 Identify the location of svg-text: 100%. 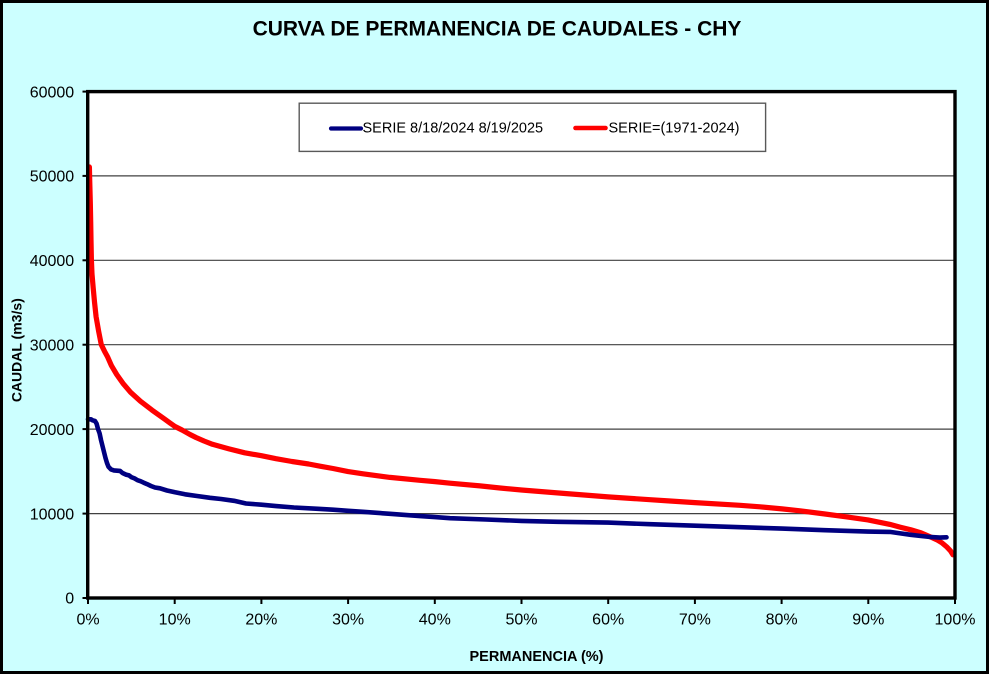
(955, 620).